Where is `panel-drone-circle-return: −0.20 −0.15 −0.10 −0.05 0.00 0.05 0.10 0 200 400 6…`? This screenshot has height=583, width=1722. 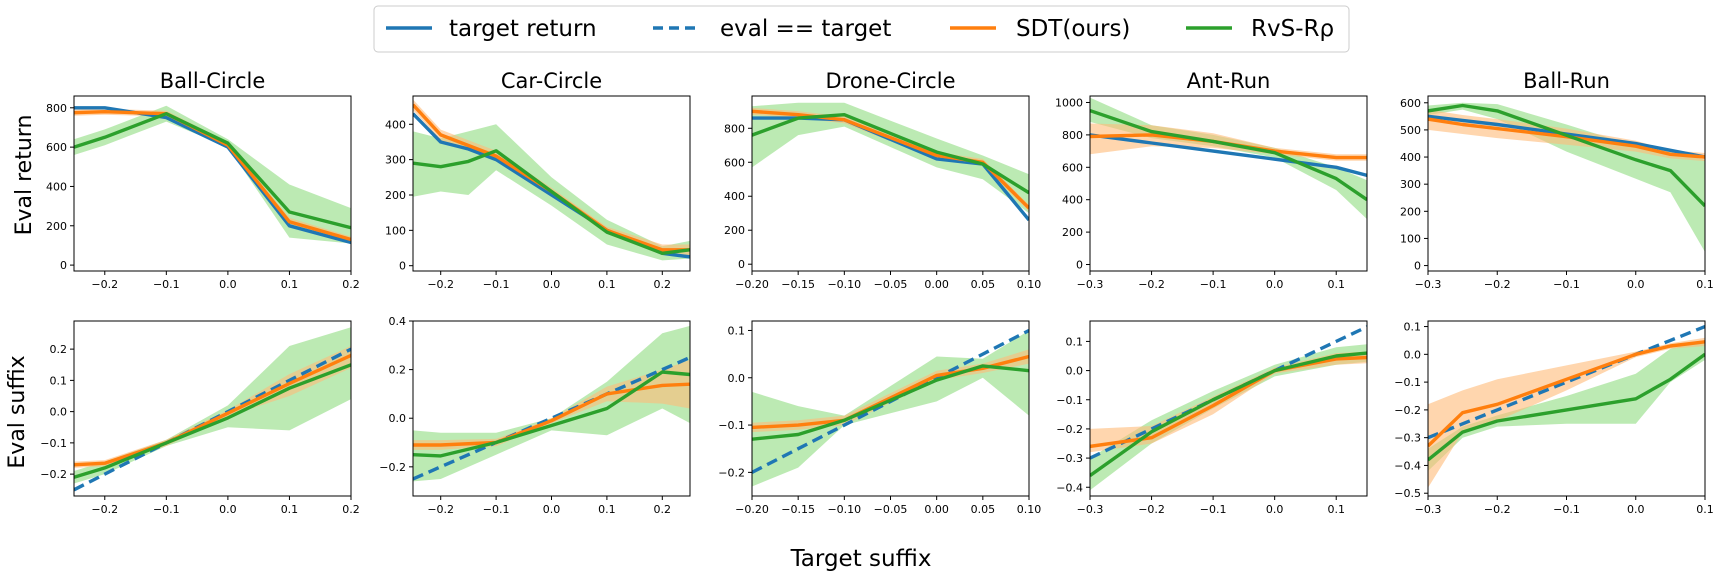 panel-drone-circle-return: −0.20 −0.15 −0.10 −0.05 0.00 0.05 0.10 0 200 400 6… is located at coordinates (882, 180).